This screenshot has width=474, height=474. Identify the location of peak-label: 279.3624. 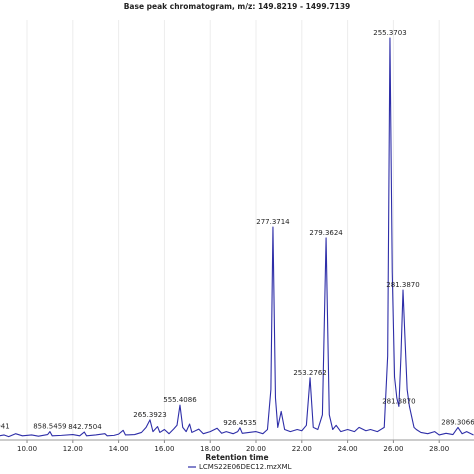
(326, 233).